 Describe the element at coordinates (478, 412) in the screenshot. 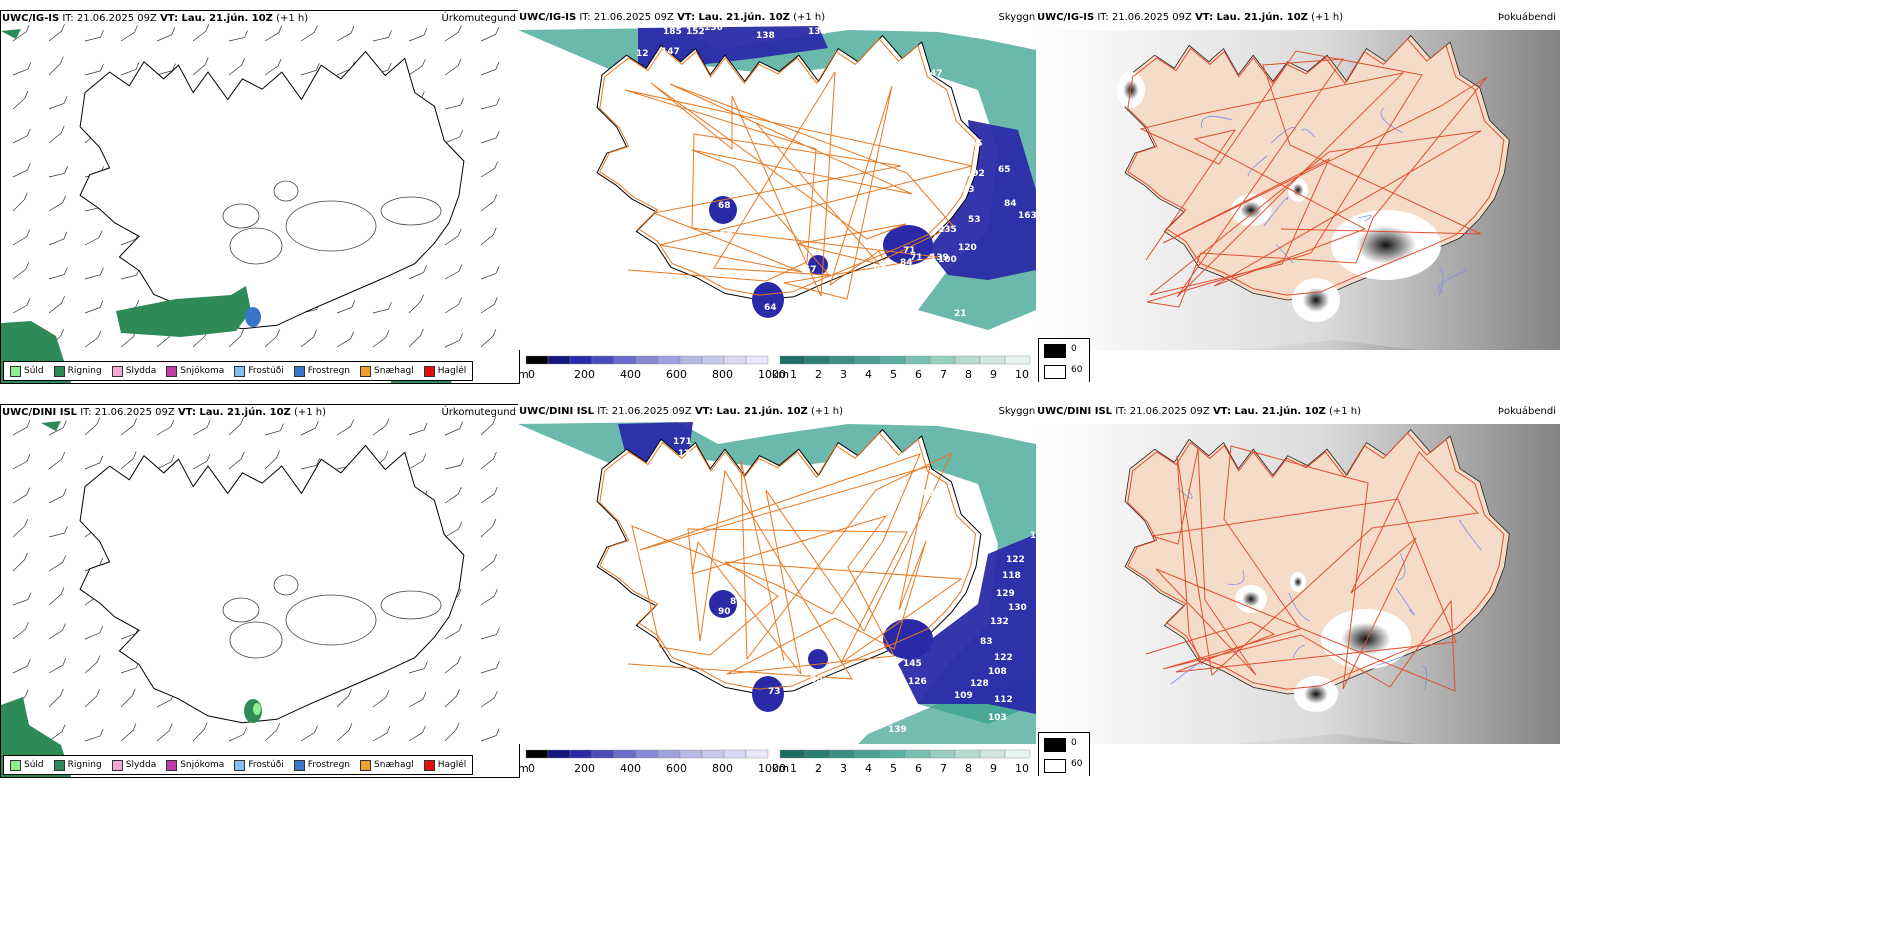

I see `panel-title: Úrkomutegund` at that location.